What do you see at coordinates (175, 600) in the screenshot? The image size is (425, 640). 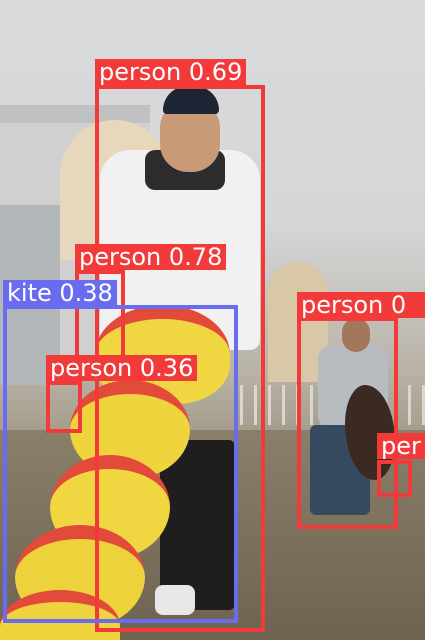 I see `man-shoe` at bounding box center [175, 600].